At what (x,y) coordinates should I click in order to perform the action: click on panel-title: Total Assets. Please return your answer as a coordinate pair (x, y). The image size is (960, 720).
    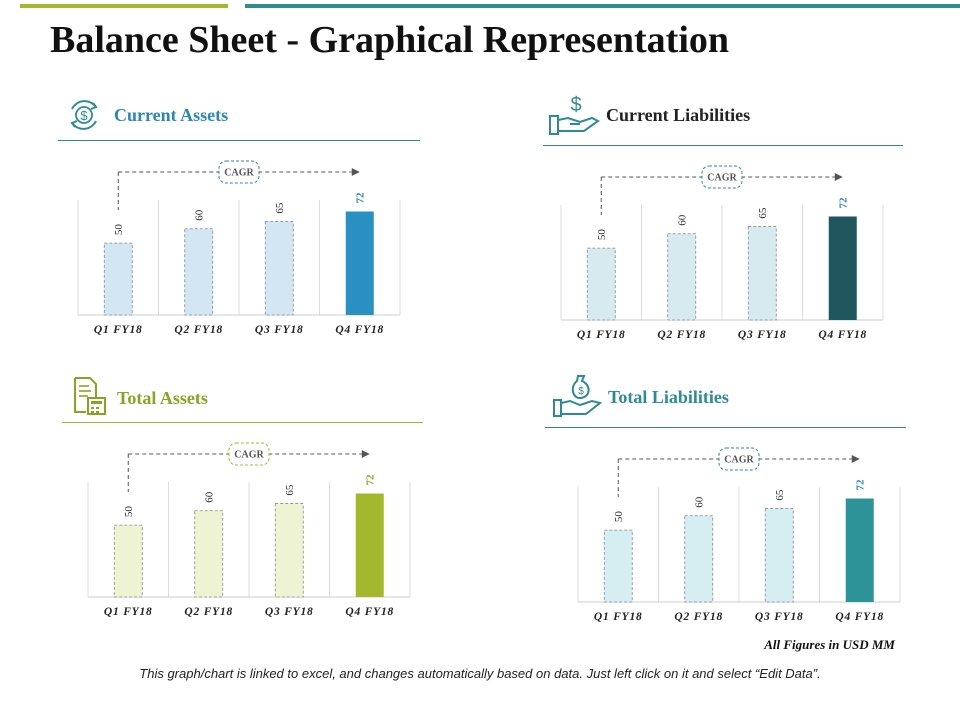
    Looking at the image, I should click on (162, 398).